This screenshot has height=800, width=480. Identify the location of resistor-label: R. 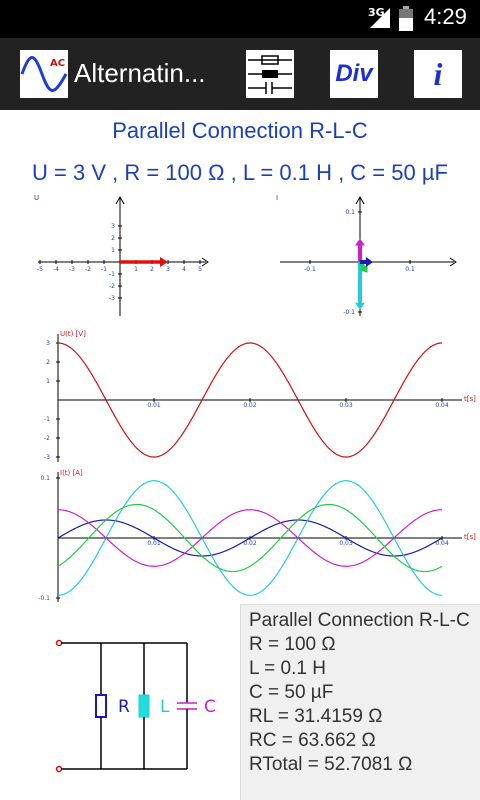
(124, 707).